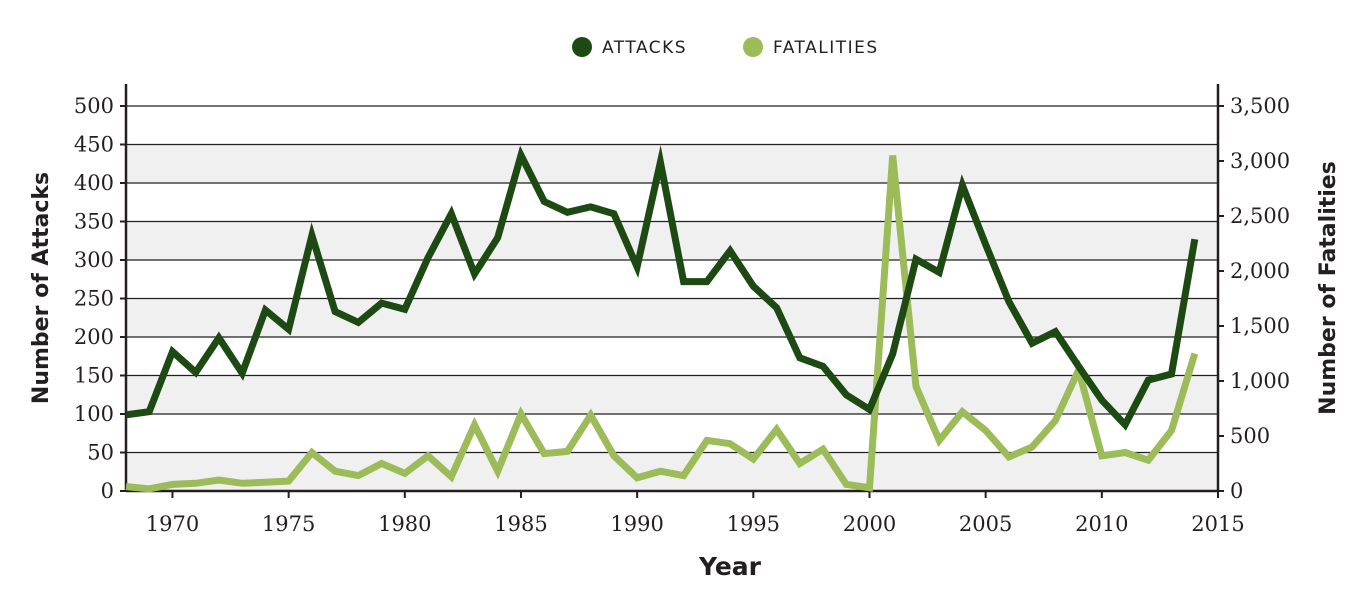 Image resolution: width=1358 pixels, height=596 pixels. Describe the element at coordinates (636, 524) in the screenshot. I see `x-tick-label: 1990` at that location.